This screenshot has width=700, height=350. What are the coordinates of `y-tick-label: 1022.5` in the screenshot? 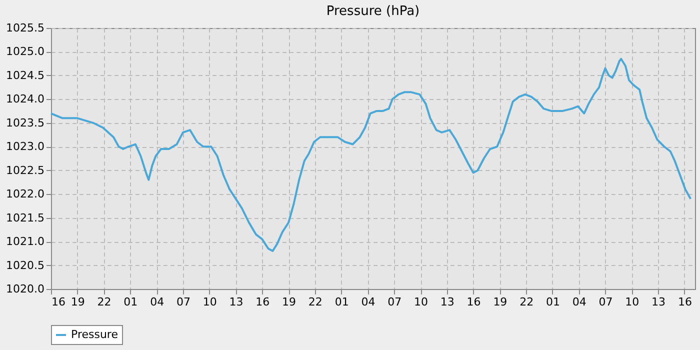 It's located at (25, 170).